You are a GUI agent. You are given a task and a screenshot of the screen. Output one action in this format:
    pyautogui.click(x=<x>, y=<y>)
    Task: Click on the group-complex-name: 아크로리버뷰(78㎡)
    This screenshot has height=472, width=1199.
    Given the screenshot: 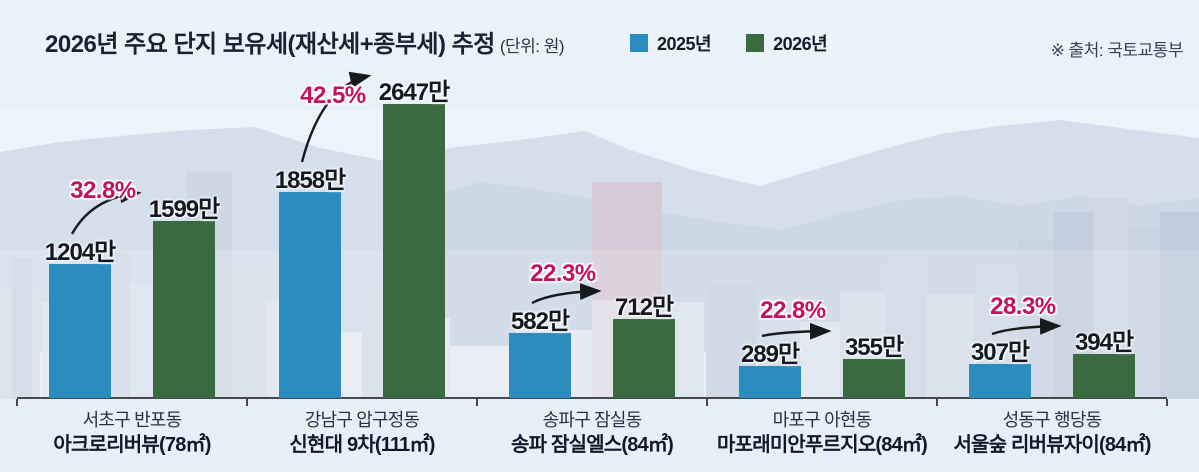 What is the action you would take?
    pyautogui.click(x=132, y=445)
    